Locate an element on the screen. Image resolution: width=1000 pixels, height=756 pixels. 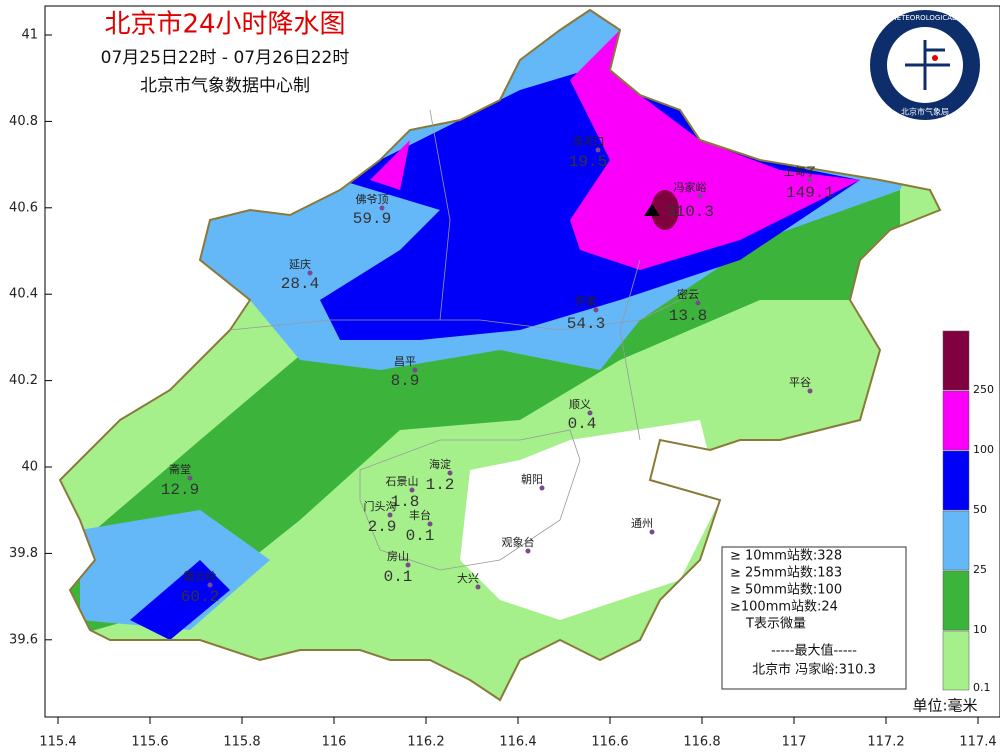
title: 北京市24小时降水图 is located at coordinates (224, 25).